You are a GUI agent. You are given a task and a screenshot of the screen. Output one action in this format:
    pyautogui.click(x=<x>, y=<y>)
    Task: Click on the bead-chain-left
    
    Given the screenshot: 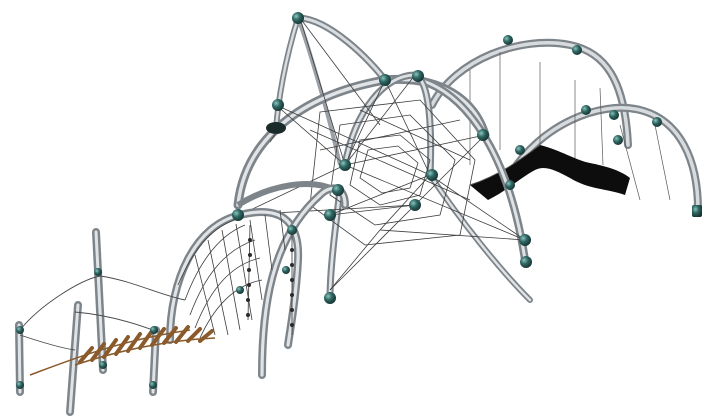 What is the action you would take?
    pyautogui.click(x=249, y=272)
    